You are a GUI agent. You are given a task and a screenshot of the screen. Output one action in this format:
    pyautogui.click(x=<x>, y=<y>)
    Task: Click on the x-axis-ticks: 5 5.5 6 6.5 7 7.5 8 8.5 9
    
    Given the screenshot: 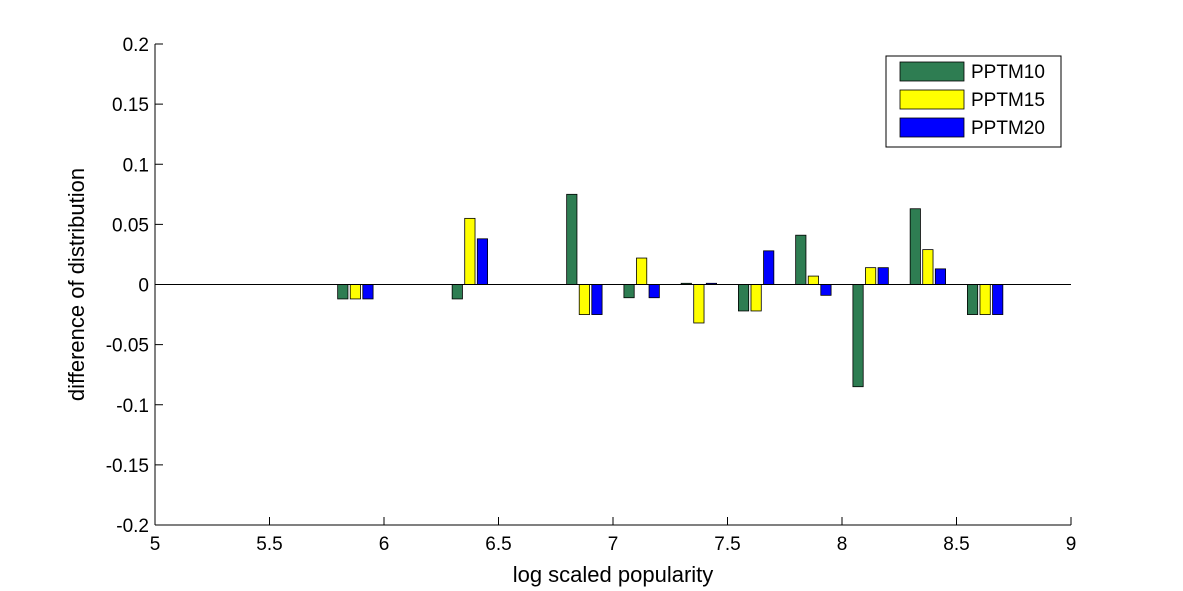 What is the action you would take?
    pyautogui.click(x=613, y=536)
    